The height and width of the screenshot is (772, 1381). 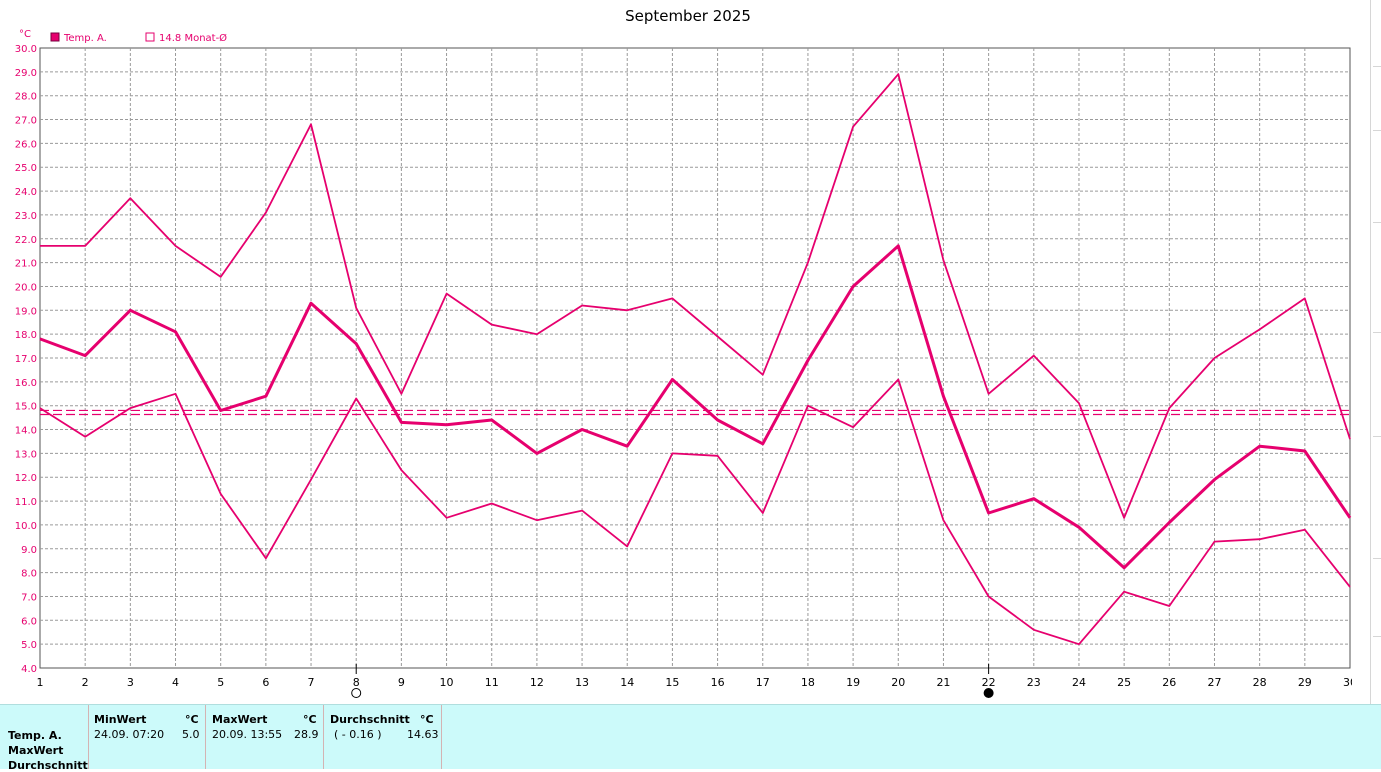 What do you see at coordinates (1305, 682) in the screenshot?
I see `x-tick-label: 29` at bounding box center [1305, 682].